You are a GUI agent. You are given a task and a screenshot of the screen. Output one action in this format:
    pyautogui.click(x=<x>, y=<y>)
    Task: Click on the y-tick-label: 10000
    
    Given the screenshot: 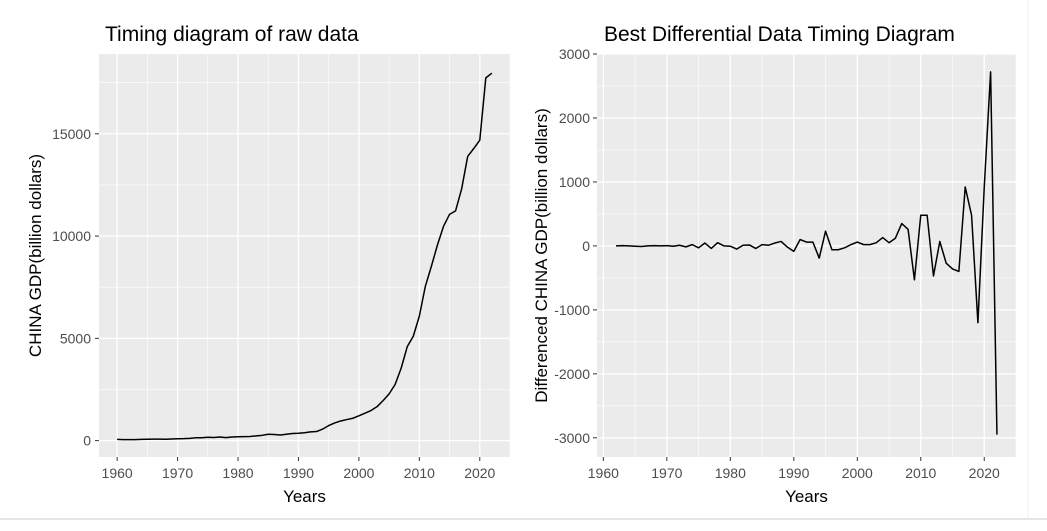 What is the action you would take?
    pyautogui.click(x=71, y=236)
    